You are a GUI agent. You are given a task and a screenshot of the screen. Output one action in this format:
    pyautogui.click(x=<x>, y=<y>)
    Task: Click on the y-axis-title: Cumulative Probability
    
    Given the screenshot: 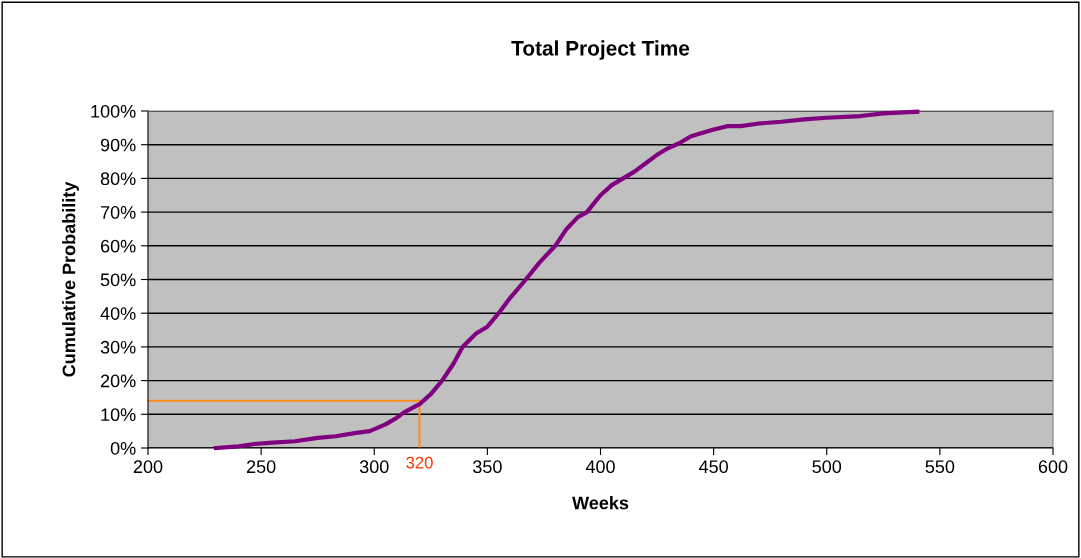 What is the action you would take?
    pyautogui.click(x=70, y=279)
    